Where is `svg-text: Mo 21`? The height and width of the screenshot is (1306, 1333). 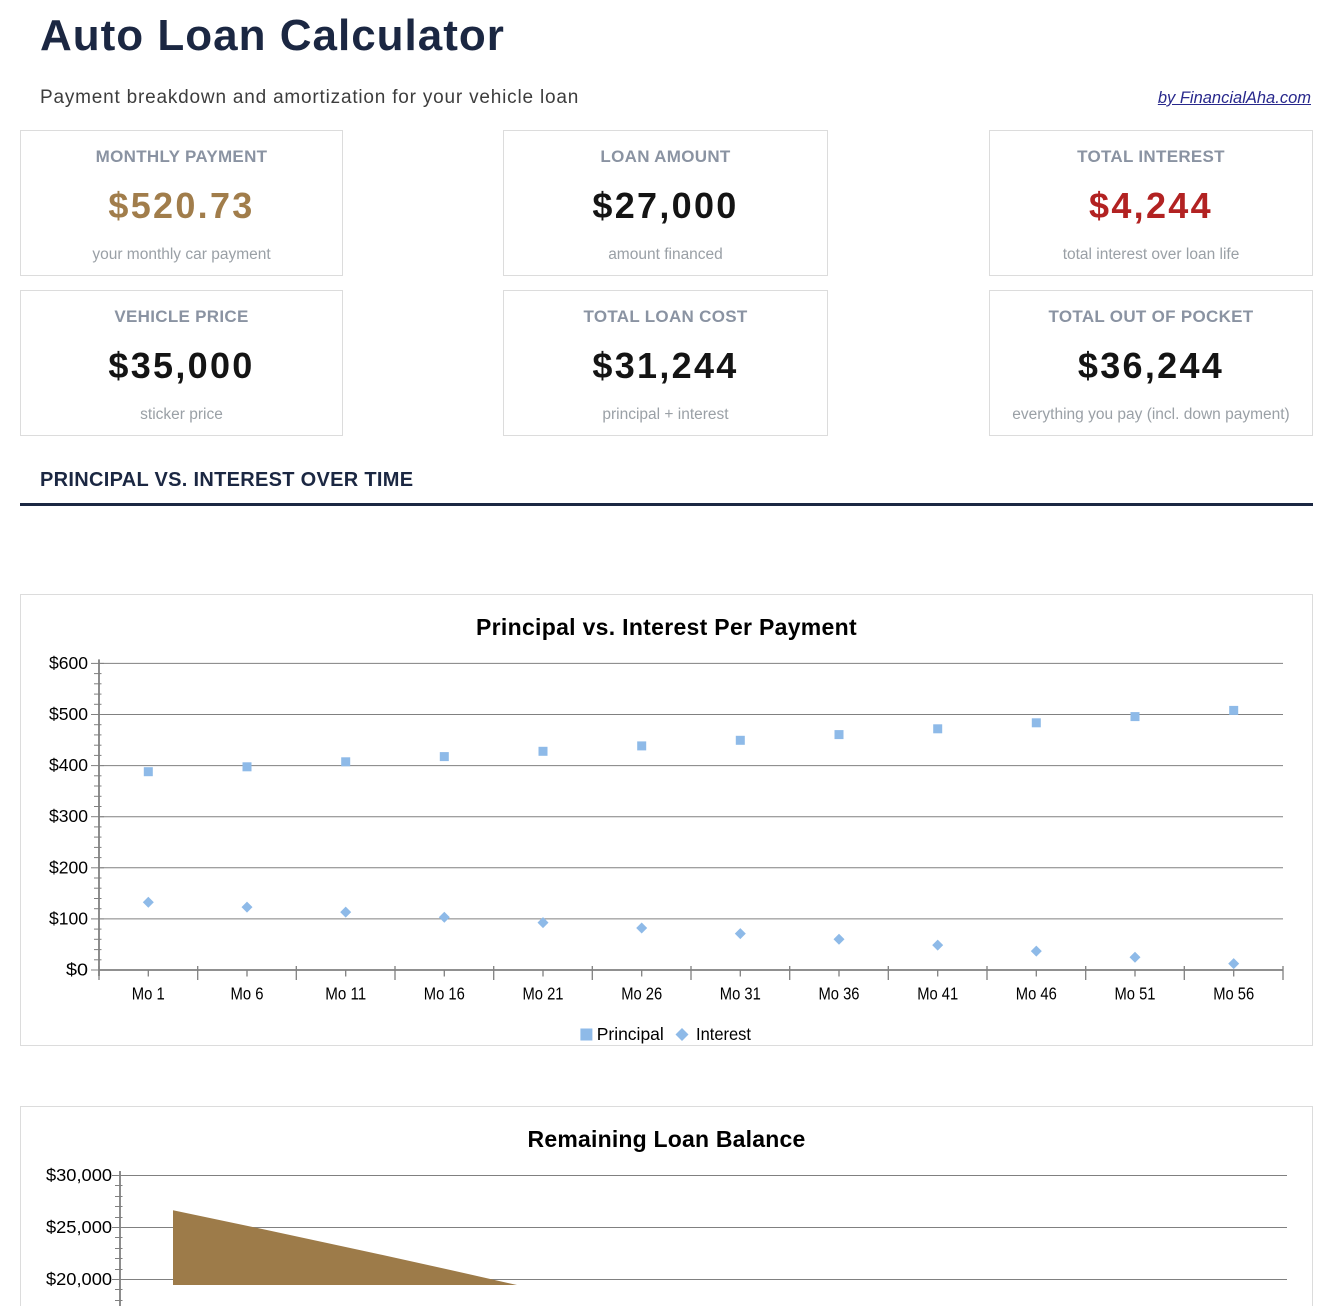 svg-text: Mo 21 is located at coordinates (543, 994).